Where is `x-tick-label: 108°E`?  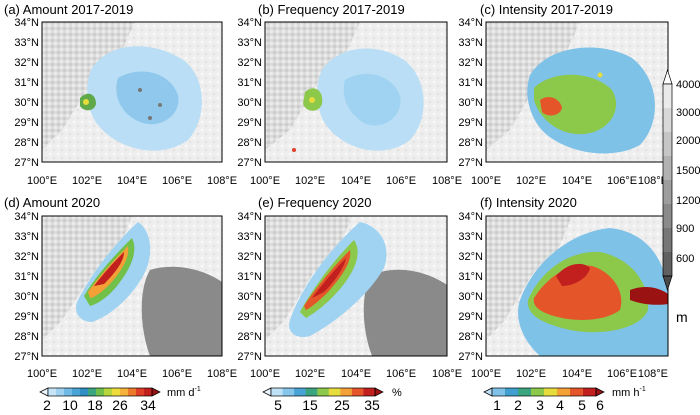
x-tick-label: 108°E is located at coordinates (653, 374).